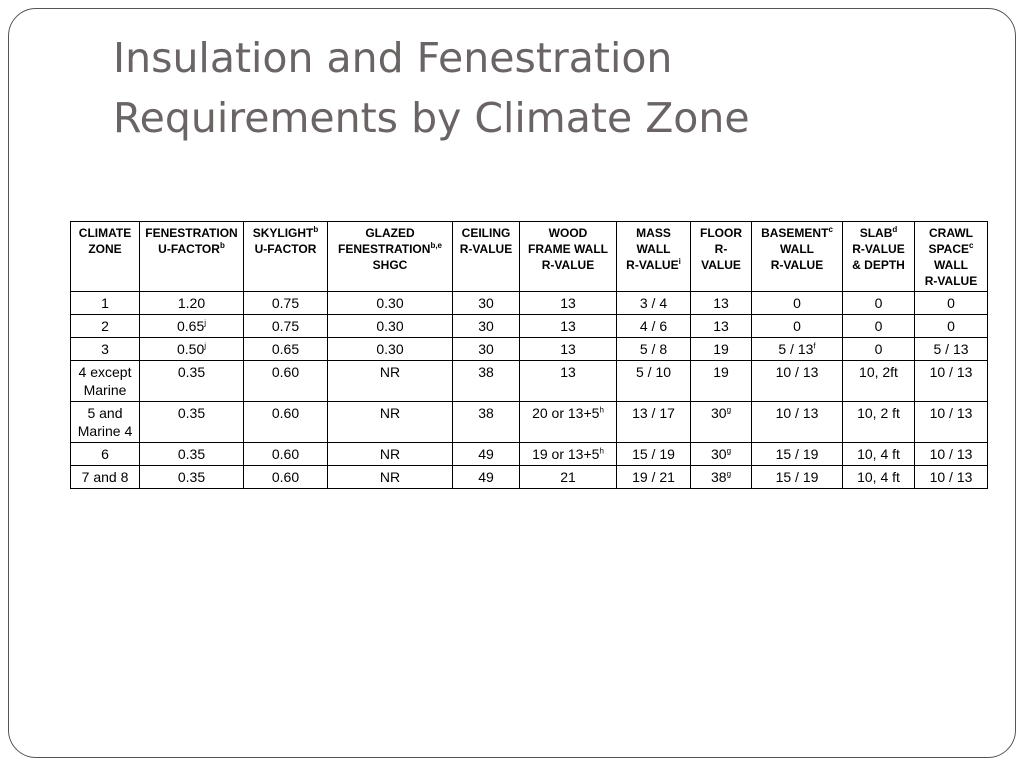 The image size is (1024, 768). Describe the element at coordinates (653, 372) in the screenshot. I see `cell-value: 5 / 10` at that location.